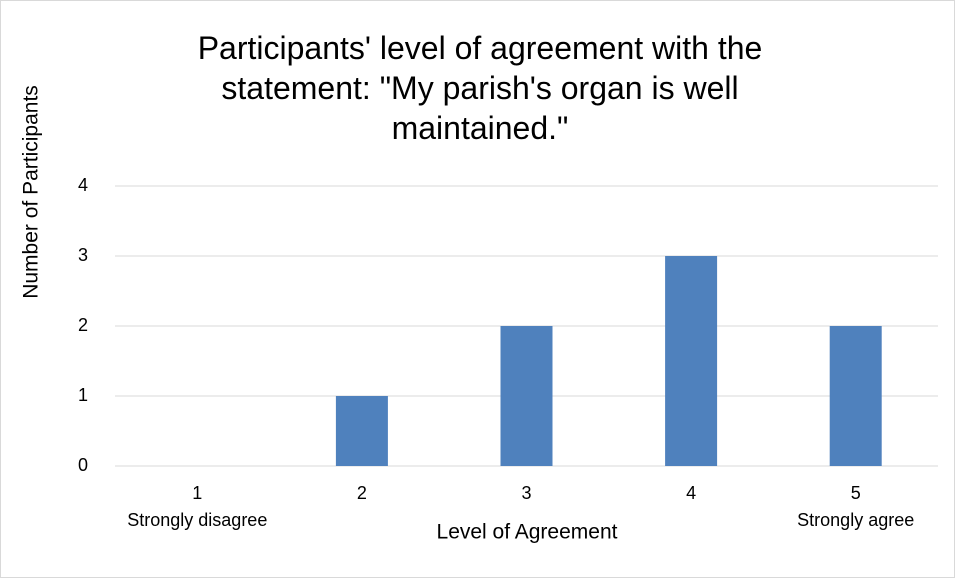 The width and height of the screenshot is (955, 578). I want to click on x-tick-label: 5, so click(856, 493).